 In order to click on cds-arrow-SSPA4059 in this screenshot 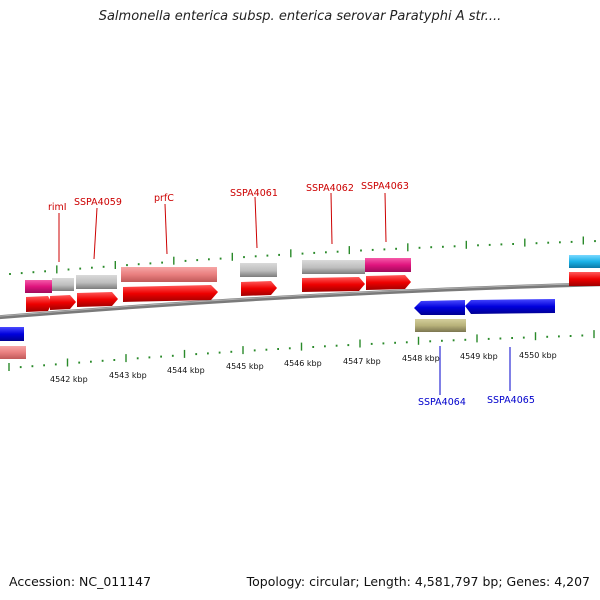, I will do `click(97, 299)`.